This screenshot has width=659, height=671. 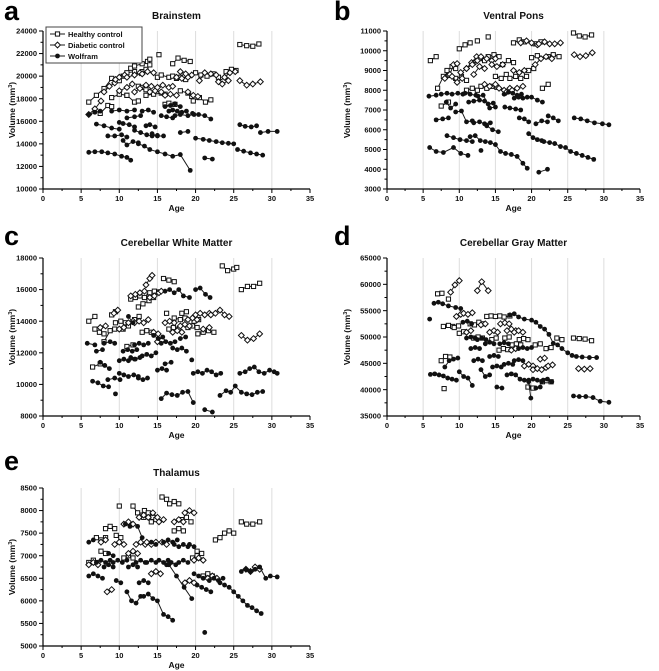 I want to click on y-tick-label: 4000, so click(x=372, y=169).